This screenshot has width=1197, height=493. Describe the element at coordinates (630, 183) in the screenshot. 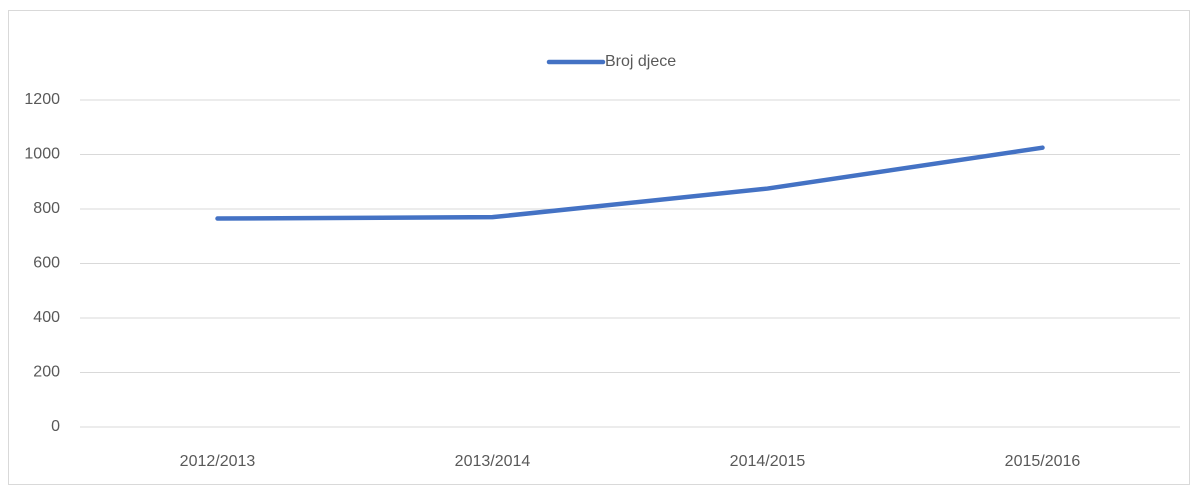

I see `line-series` at that location.